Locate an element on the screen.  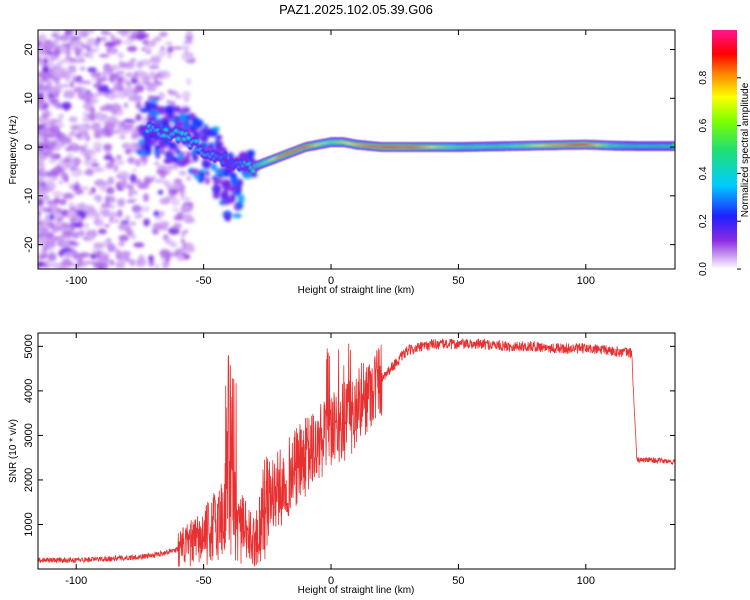
y-tick-label: 10 is located at coordinates (29, 98).